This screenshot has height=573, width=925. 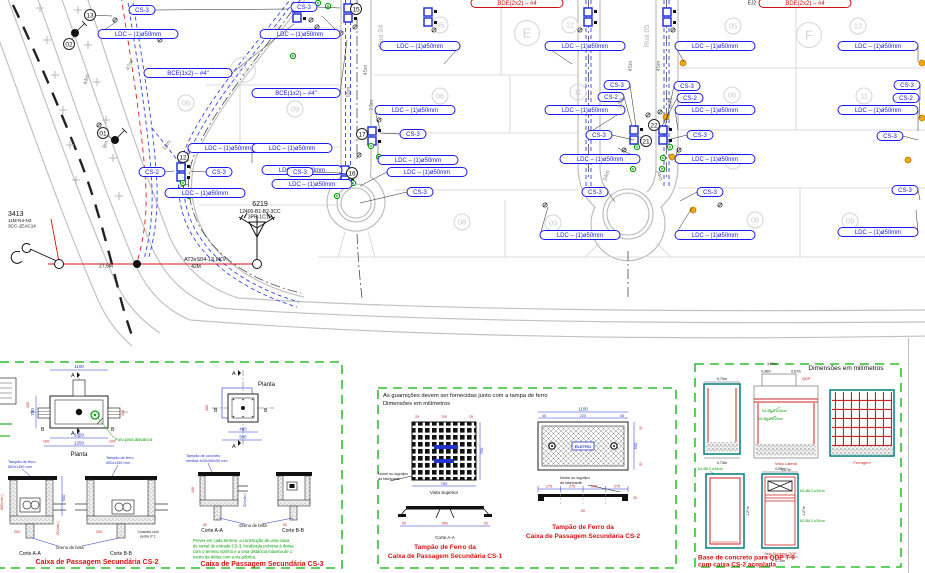 I want to click on obs: Concreto com, so click(x=147, y=532).